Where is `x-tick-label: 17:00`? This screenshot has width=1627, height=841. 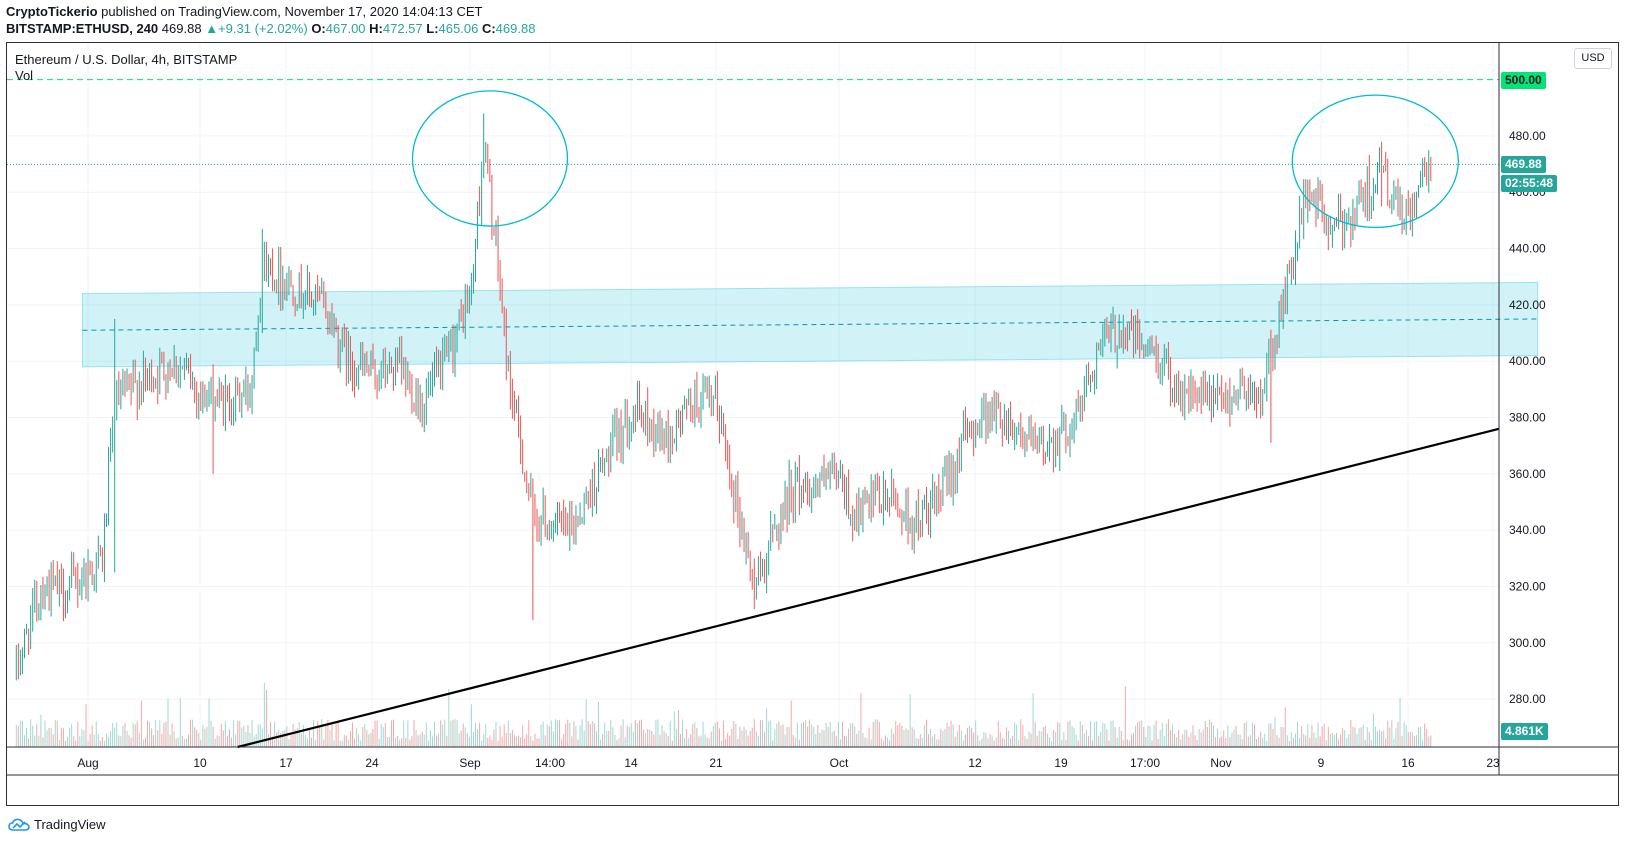
x-tick-label: 17:00 is located at coordinates (1145, 763).